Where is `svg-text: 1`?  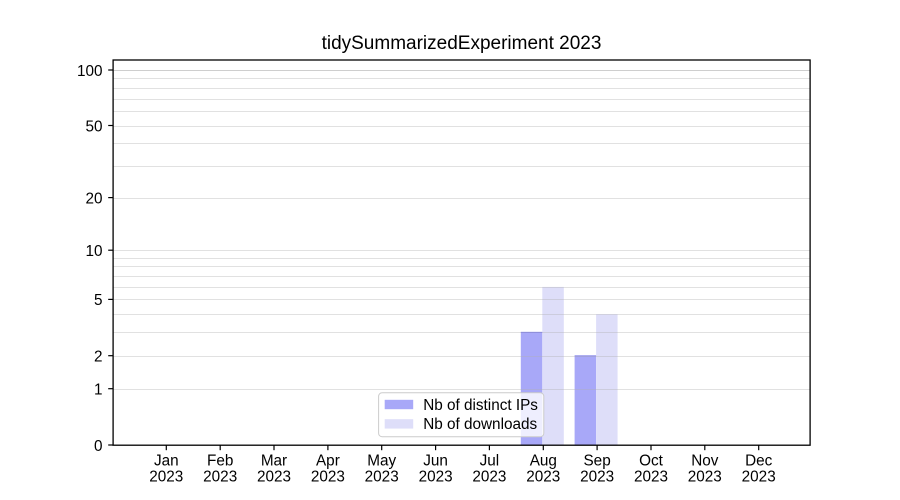
svg-text: 1 is located at coordinates (98, 390).